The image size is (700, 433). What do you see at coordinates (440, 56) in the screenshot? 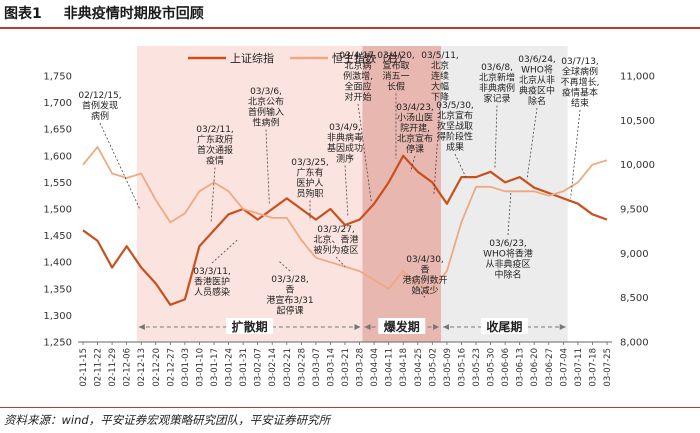
I see `annotation-line: 03/5/11,` at bounding box center [440, 56].